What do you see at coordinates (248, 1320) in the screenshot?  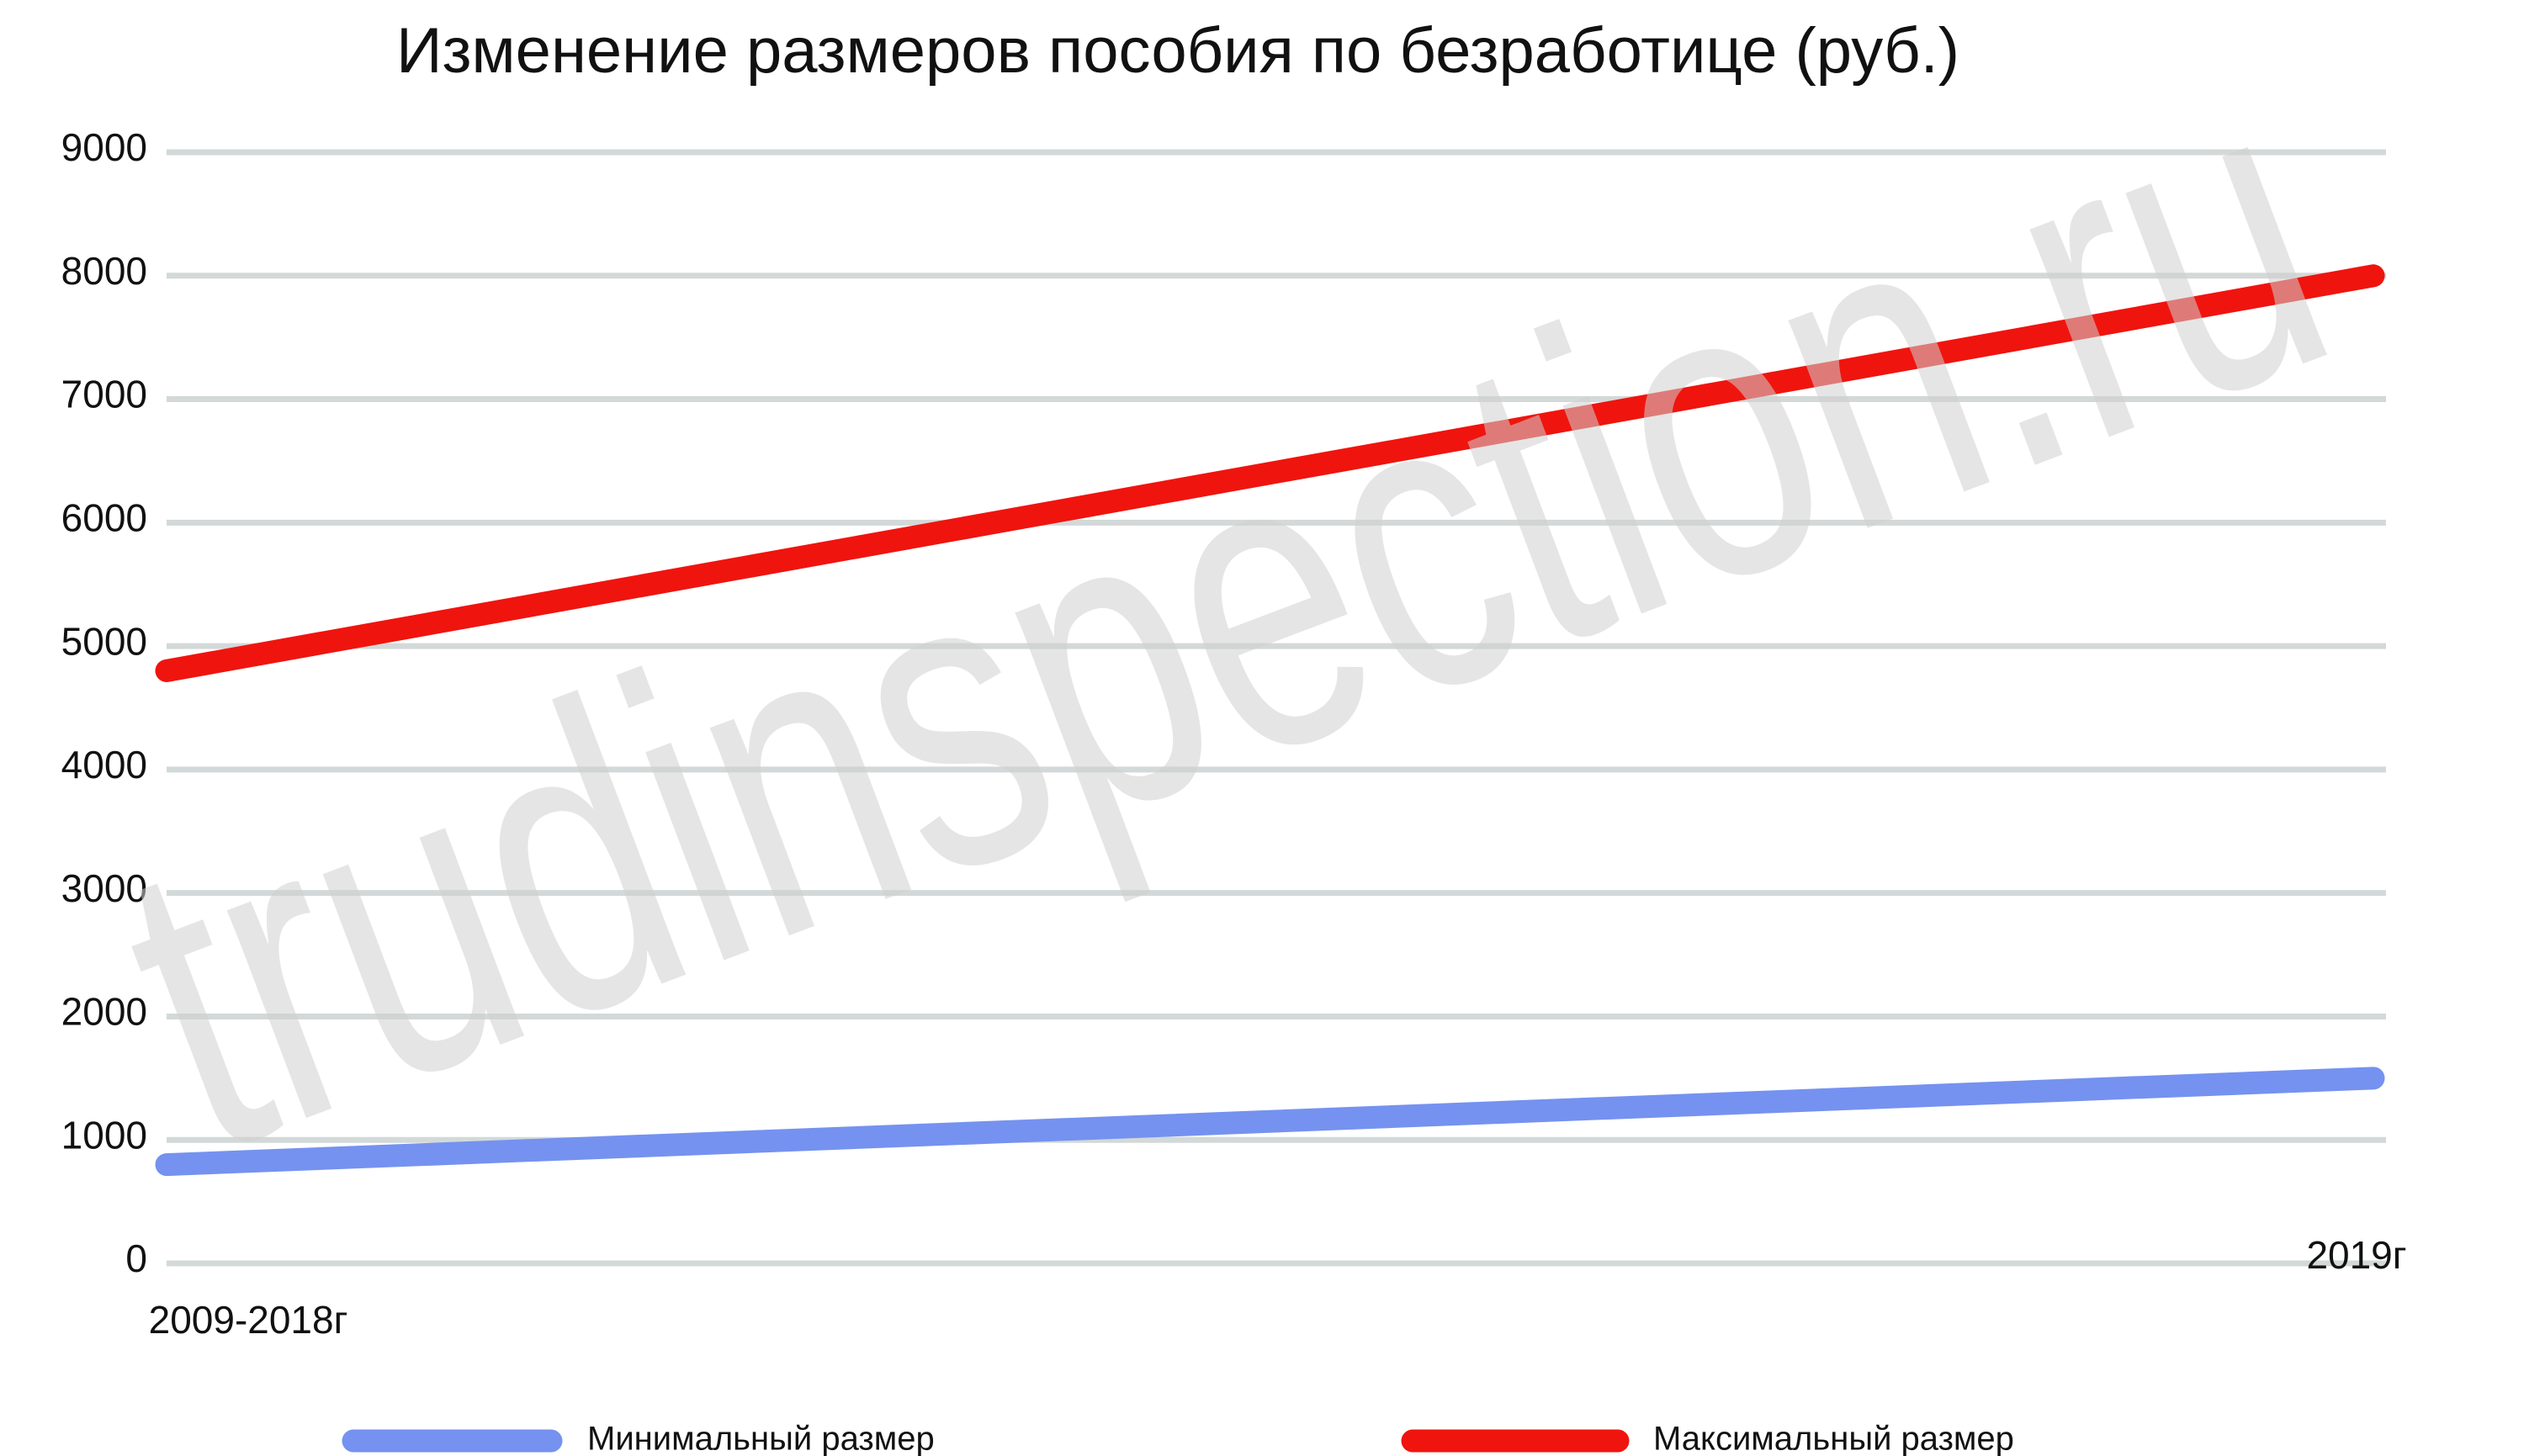 I see `x-tick-label: 2009-2018г` at bounding box center [248, 1320].